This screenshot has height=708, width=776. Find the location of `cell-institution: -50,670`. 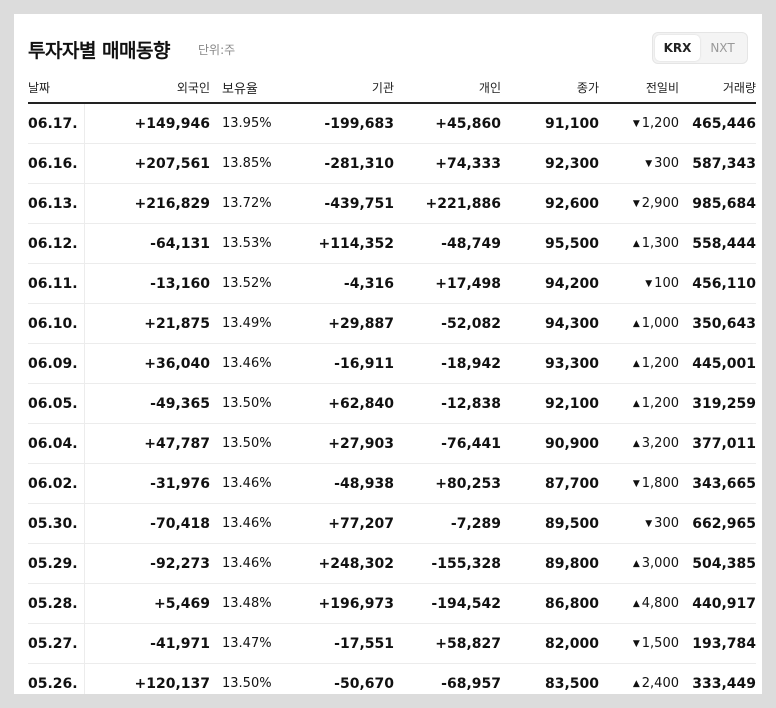

cell-institution: -50,670 is located at coordinates (337, 678).